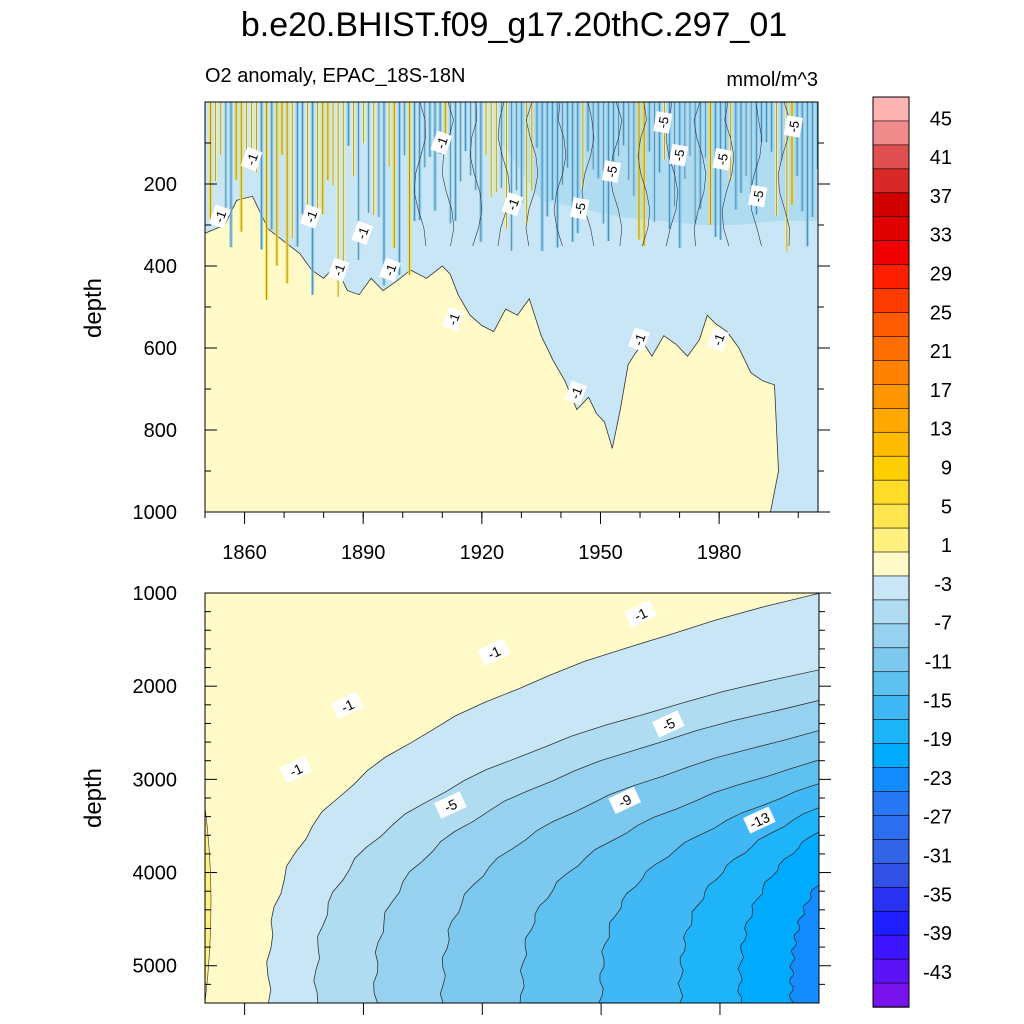 The height and width of the screenshot is (1024, 1024). What do you see at coordinates (937, 895) in the screenshot?
I see `colorbar-label: -35` at bounding box center [937, 895].